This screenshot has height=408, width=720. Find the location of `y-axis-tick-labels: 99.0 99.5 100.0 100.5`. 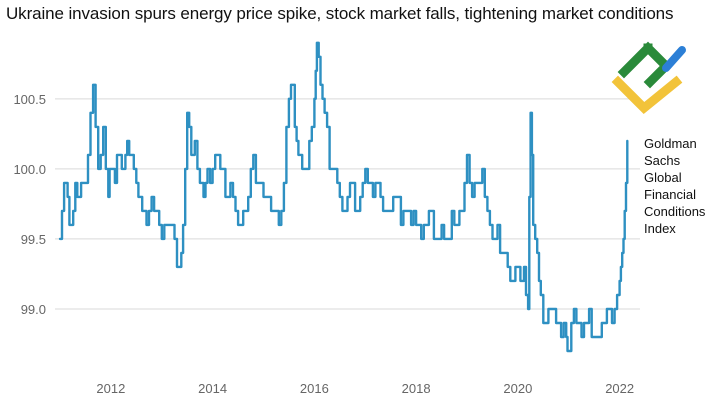

y-axis-tick-labels: 99.0 99.5 100.0 100.5 is located at coordinates (29, 204).